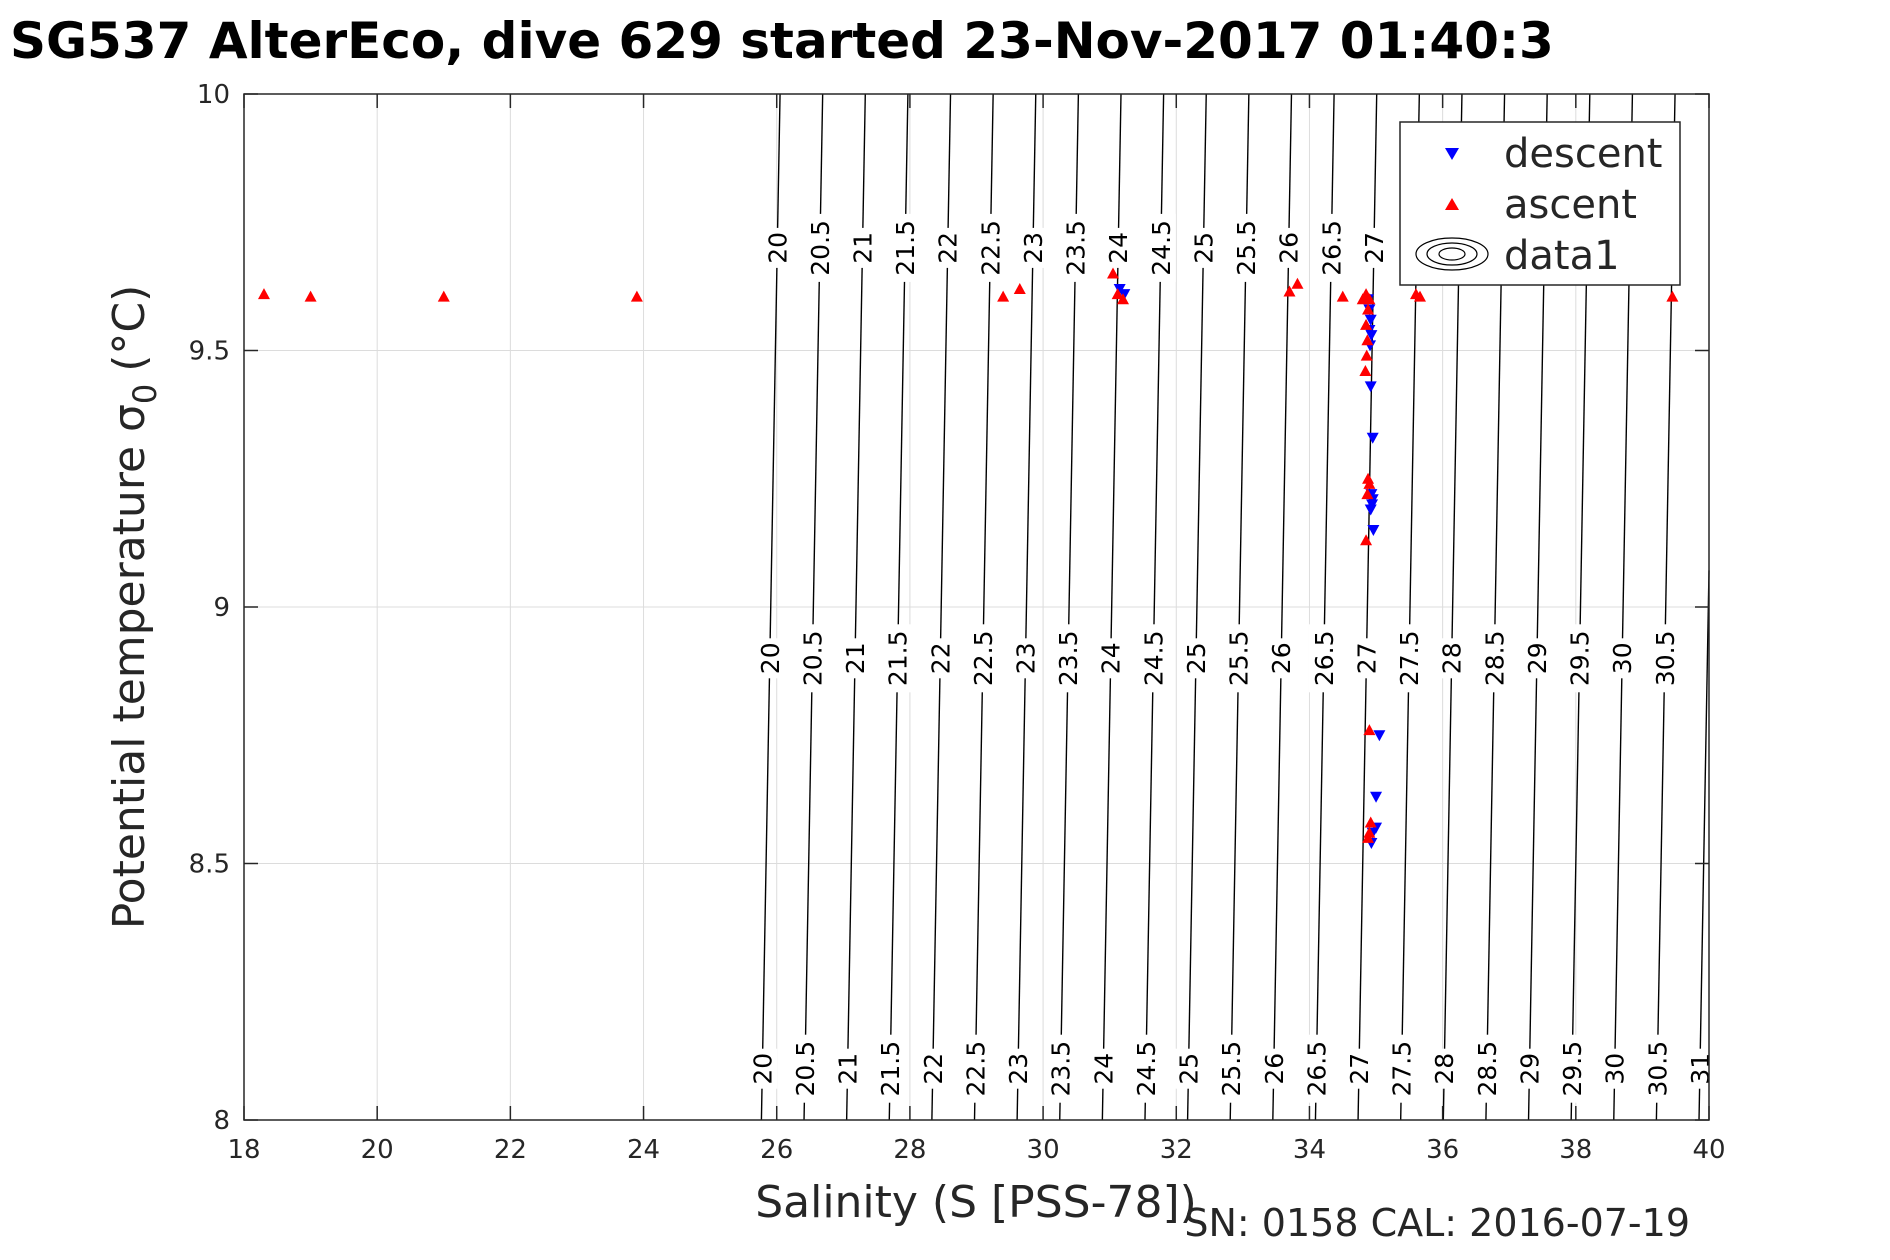 This screenshot has width=1890, height=1260. I want to click on contour-label: 25.5, so click(1246, 248).